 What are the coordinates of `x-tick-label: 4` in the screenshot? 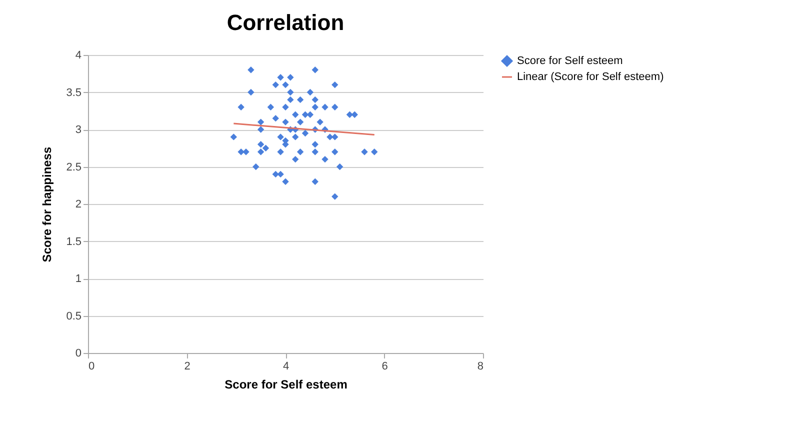 It's located at (286, 366).